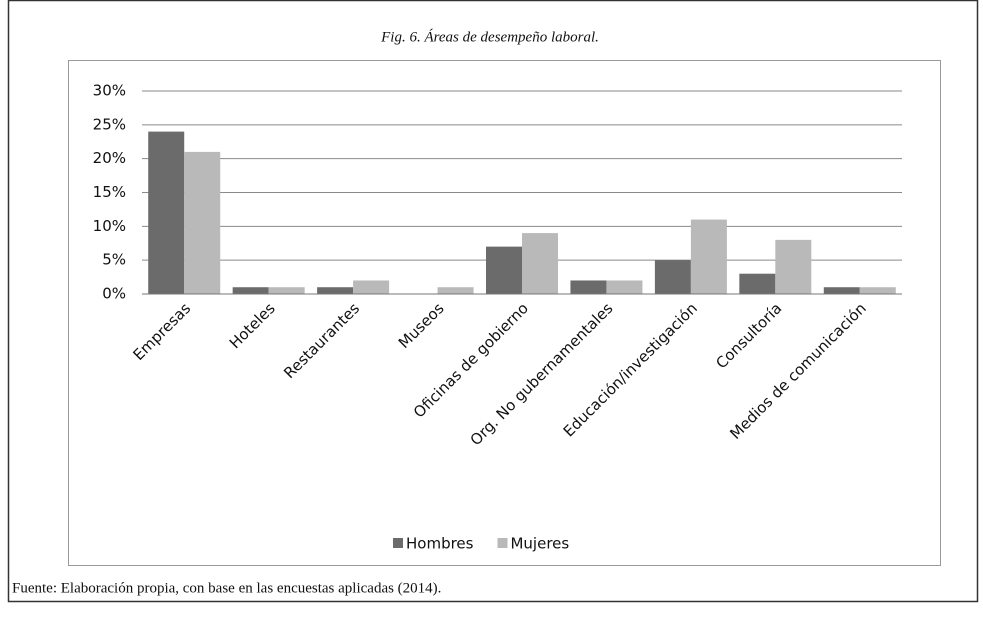  What do you see at coordinates (109, 226) in the screenshot?
I see `y-tick-label: 10%` at bounding box center [109, 226].